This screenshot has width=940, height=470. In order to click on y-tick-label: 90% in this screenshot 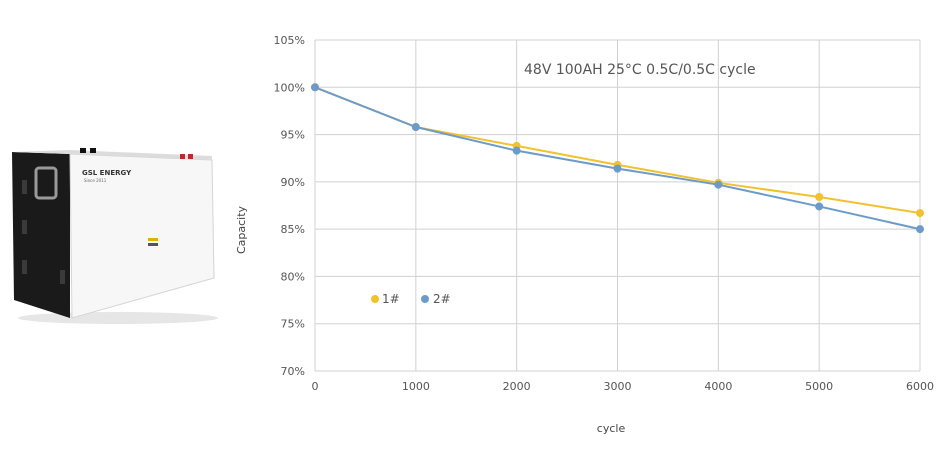, I will do `click(293, 182)`.